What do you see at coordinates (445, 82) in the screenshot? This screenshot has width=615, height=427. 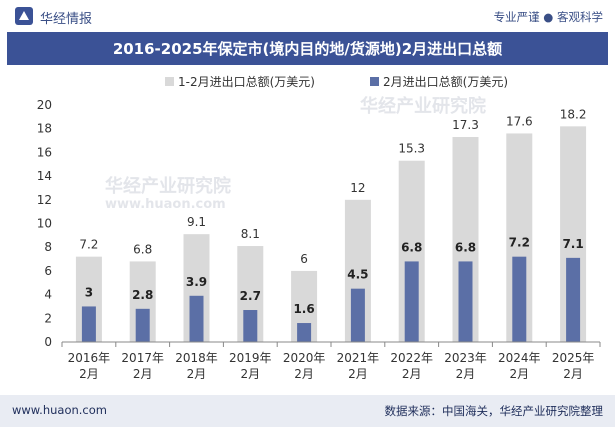 I see `legend-label: 2月进出口总额(万美元)` at bounding box center [445, 82].